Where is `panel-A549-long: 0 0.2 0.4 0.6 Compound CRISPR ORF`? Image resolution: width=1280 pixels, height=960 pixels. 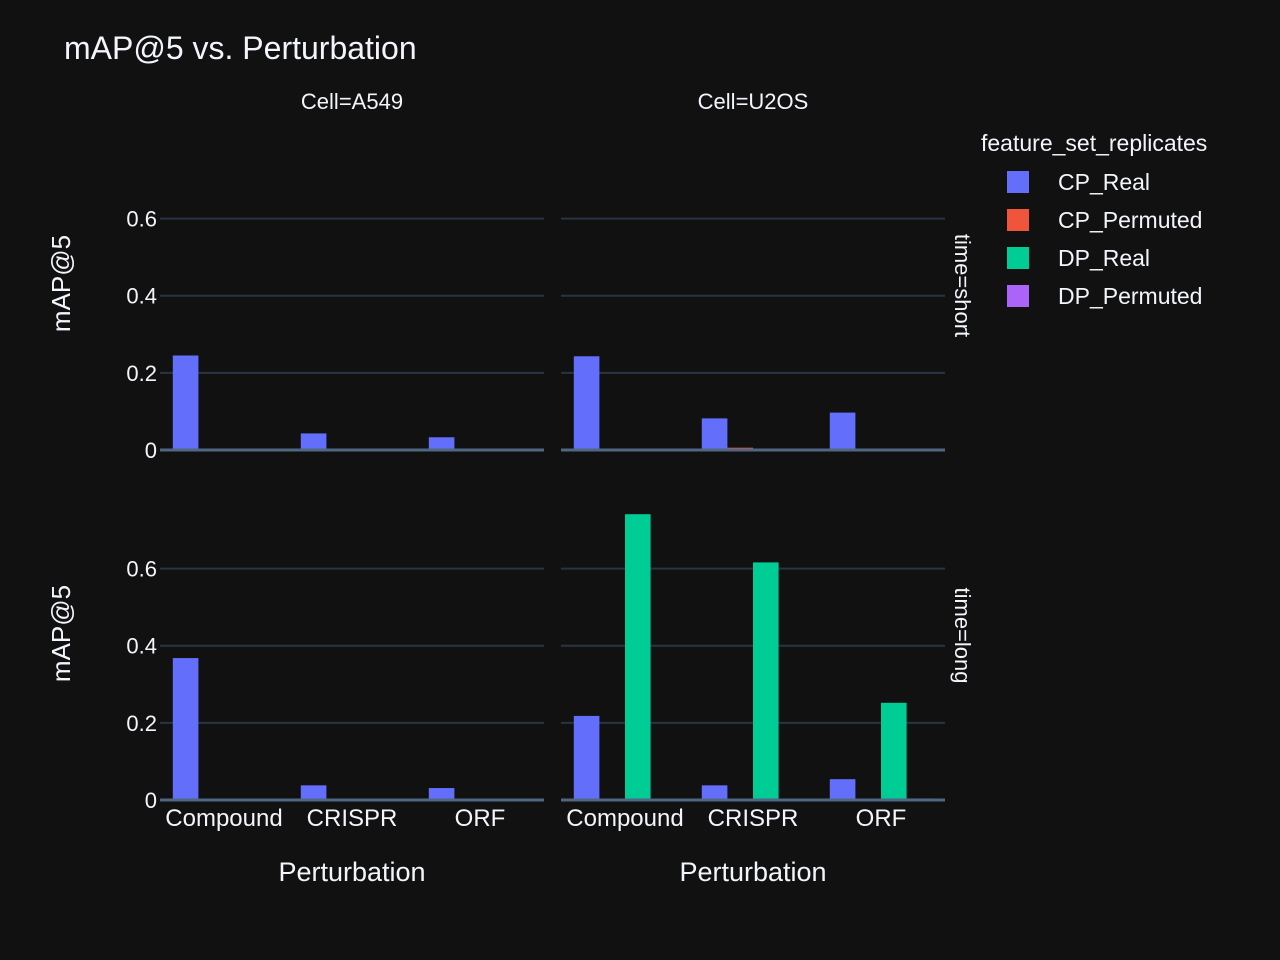 panel-A549-long: 0 0.2 0.4 0.6 Compound CRISPR ORF is located at coordinates (335, 694).